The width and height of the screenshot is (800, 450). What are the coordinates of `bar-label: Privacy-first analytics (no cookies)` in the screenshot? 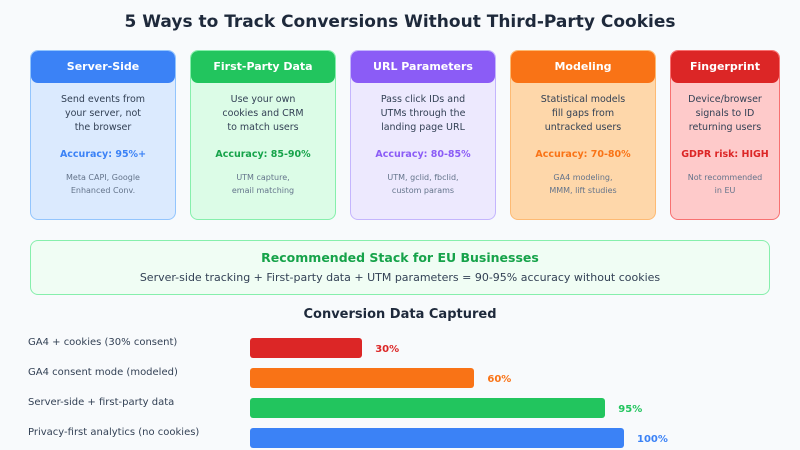 It's located at (114, 432).